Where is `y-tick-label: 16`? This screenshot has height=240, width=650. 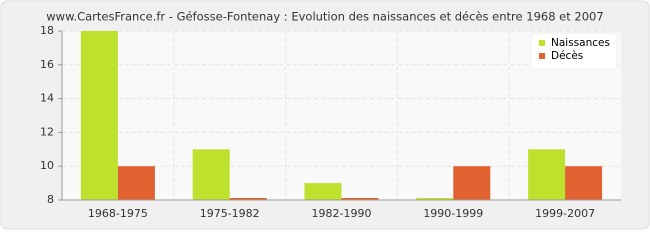 y-tick-label: 16 is located at coordinates (47, 64).